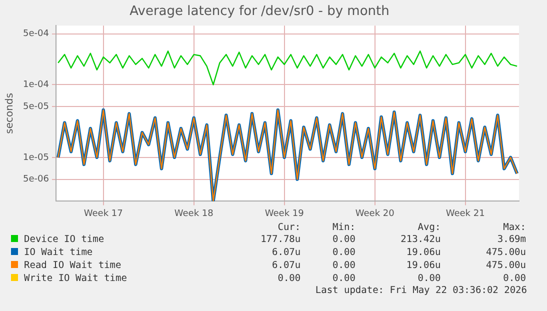  Describe the element at coordinates (103, 213) in the screenshot. I see `x-tick-label: Week 17` at that location.